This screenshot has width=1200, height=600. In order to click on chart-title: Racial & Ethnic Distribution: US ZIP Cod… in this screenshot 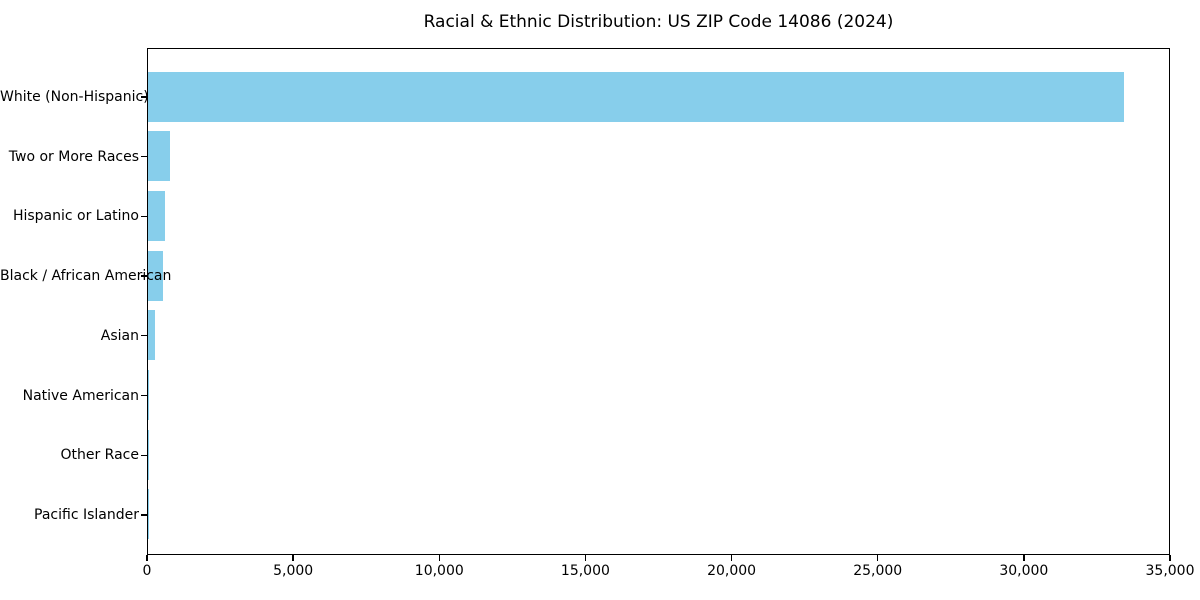, I will do `click(658, 22)`.